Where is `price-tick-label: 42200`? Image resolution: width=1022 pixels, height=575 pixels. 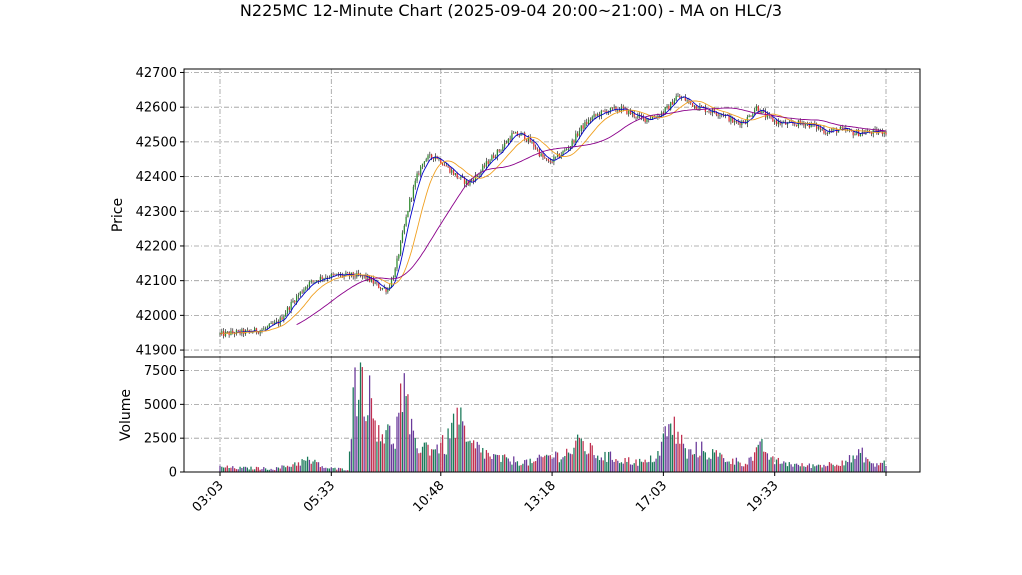
price-tick-label: 42200 is located at coordinates (156, 246).